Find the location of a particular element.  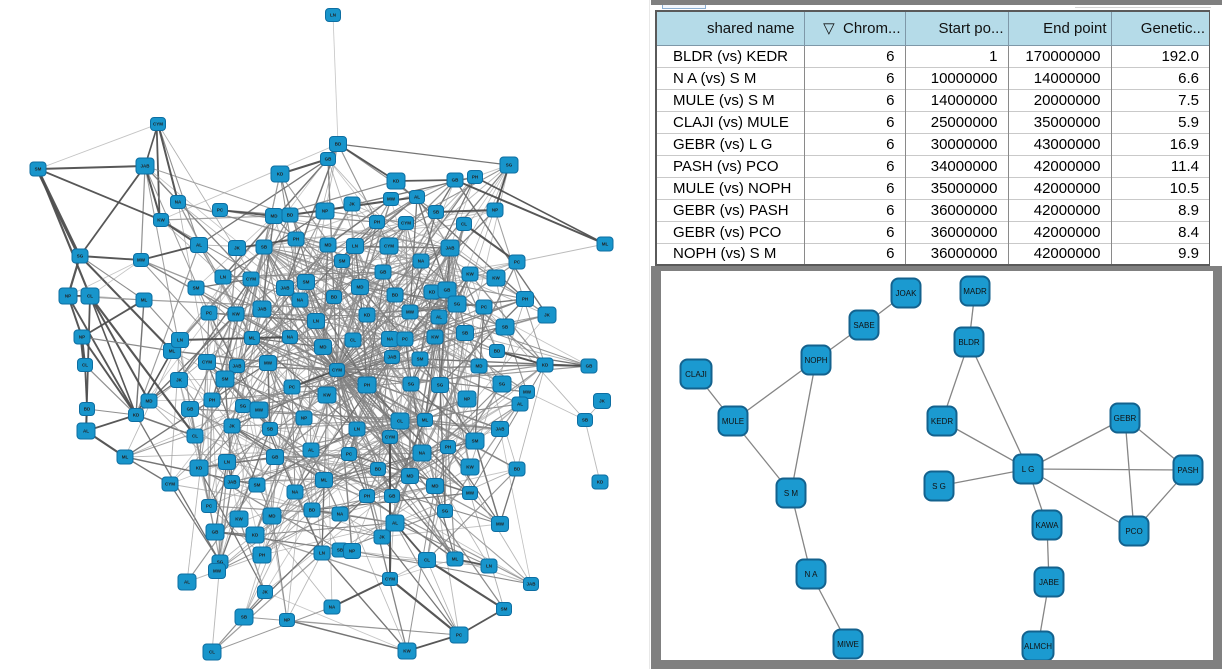

svg-text: PASH is located at coordinates (1187, 470).